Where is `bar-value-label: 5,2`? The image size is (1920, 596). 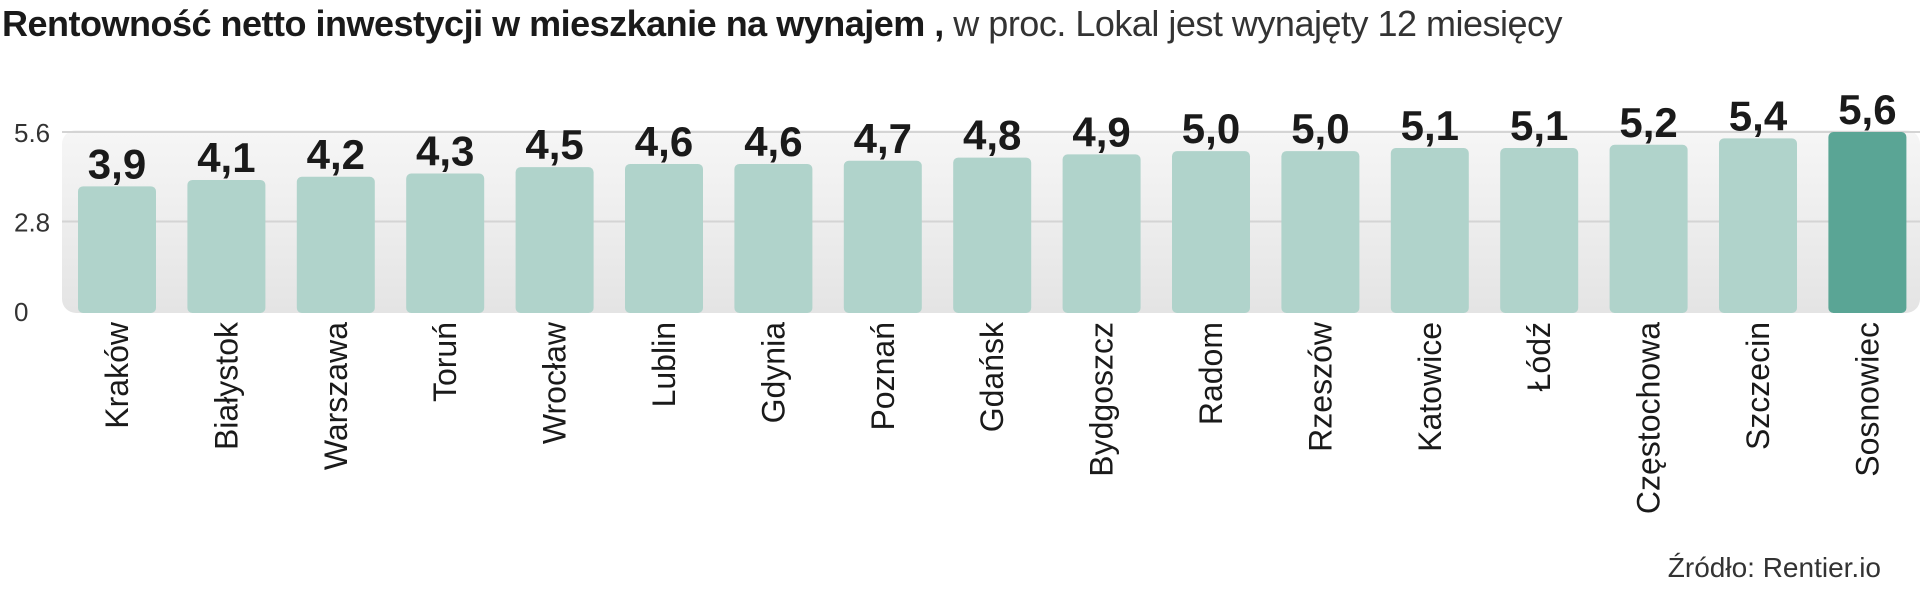
bar-value-label: 5,2 is located at coordinates (1648, 122).